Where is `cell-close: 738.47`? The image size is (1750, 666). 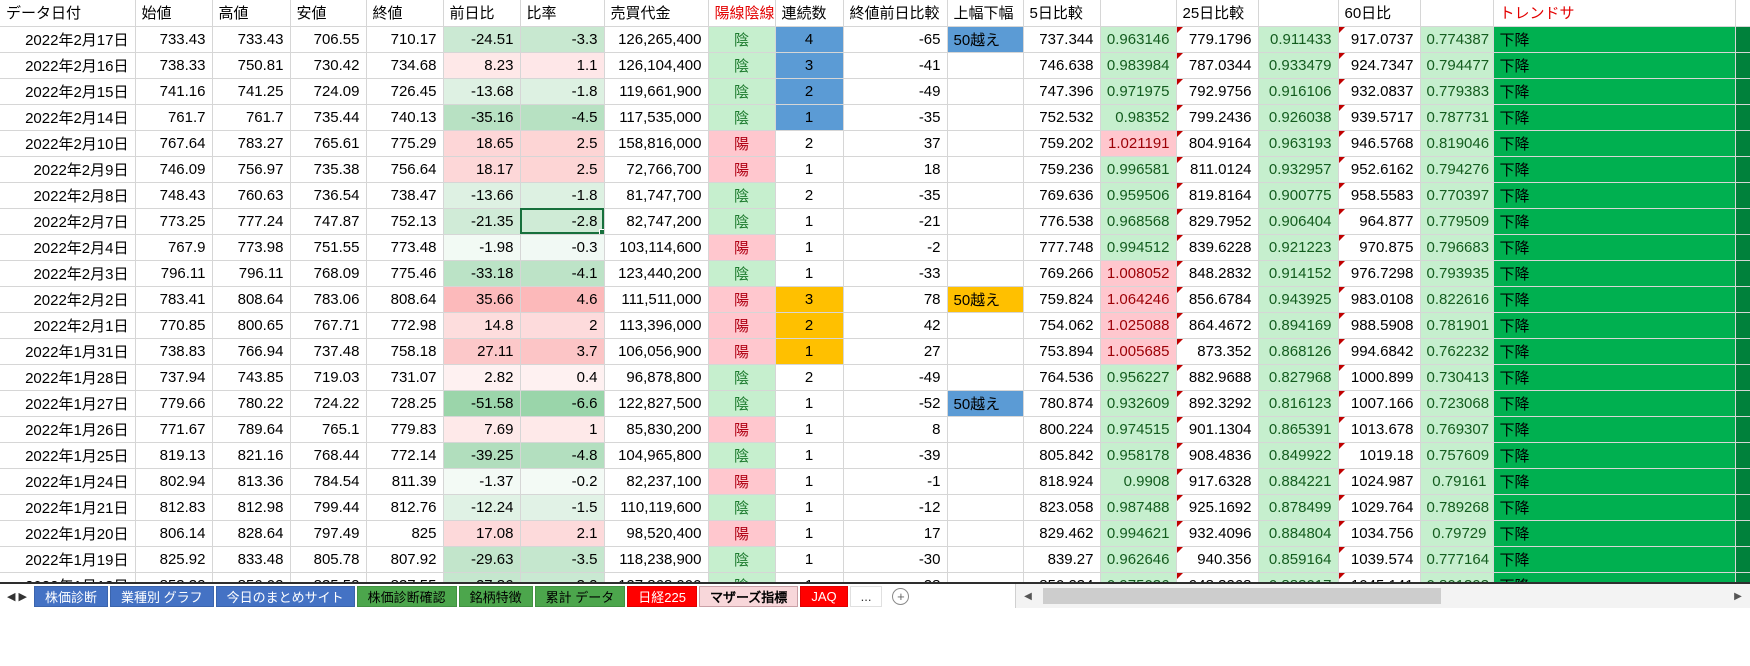
cell-close: 738.47 is located at coordinates (405, 195).